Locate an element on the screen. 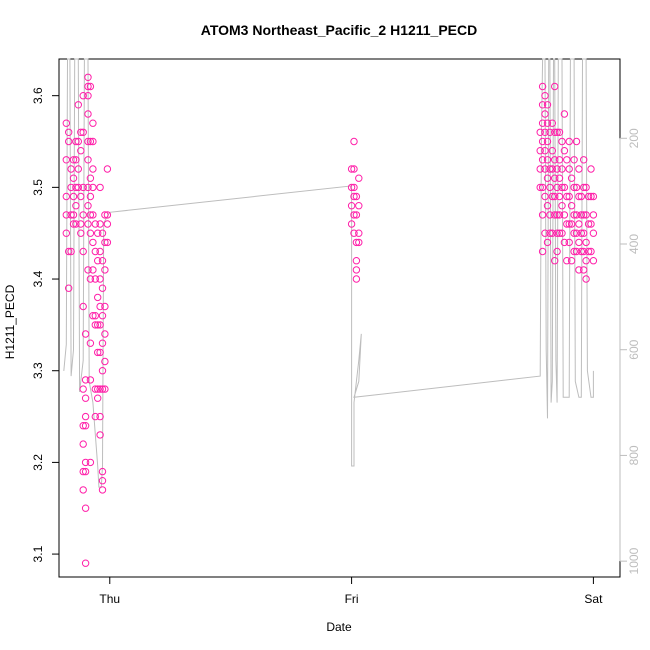 The image size is (650, 650). x-tick-label: Fri is located at coordinates (352, 599).